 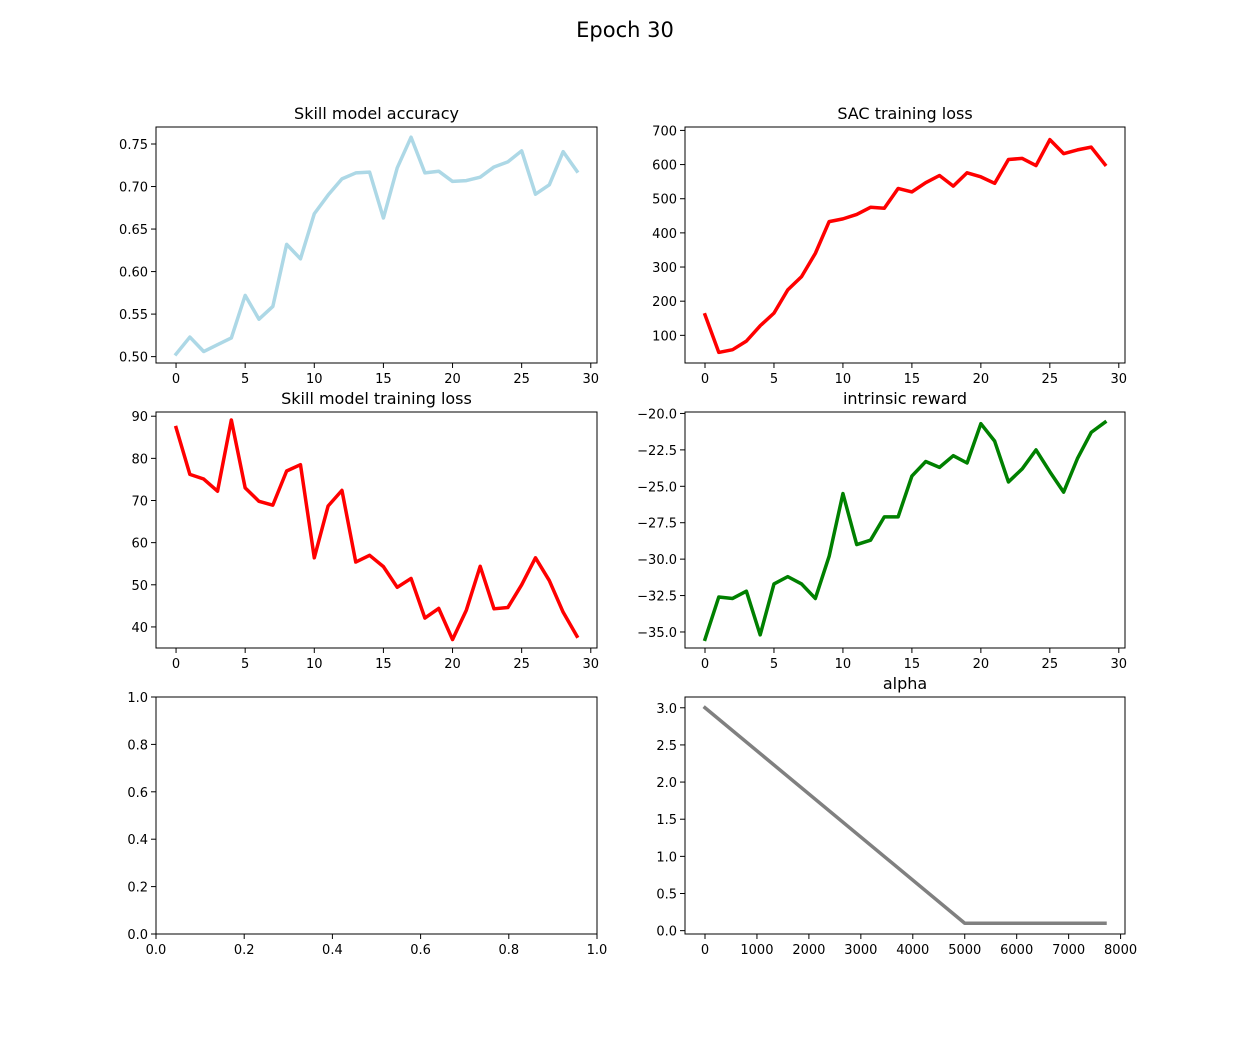 I want to click on y-tick-label: 400, so click(x=664, y=234).